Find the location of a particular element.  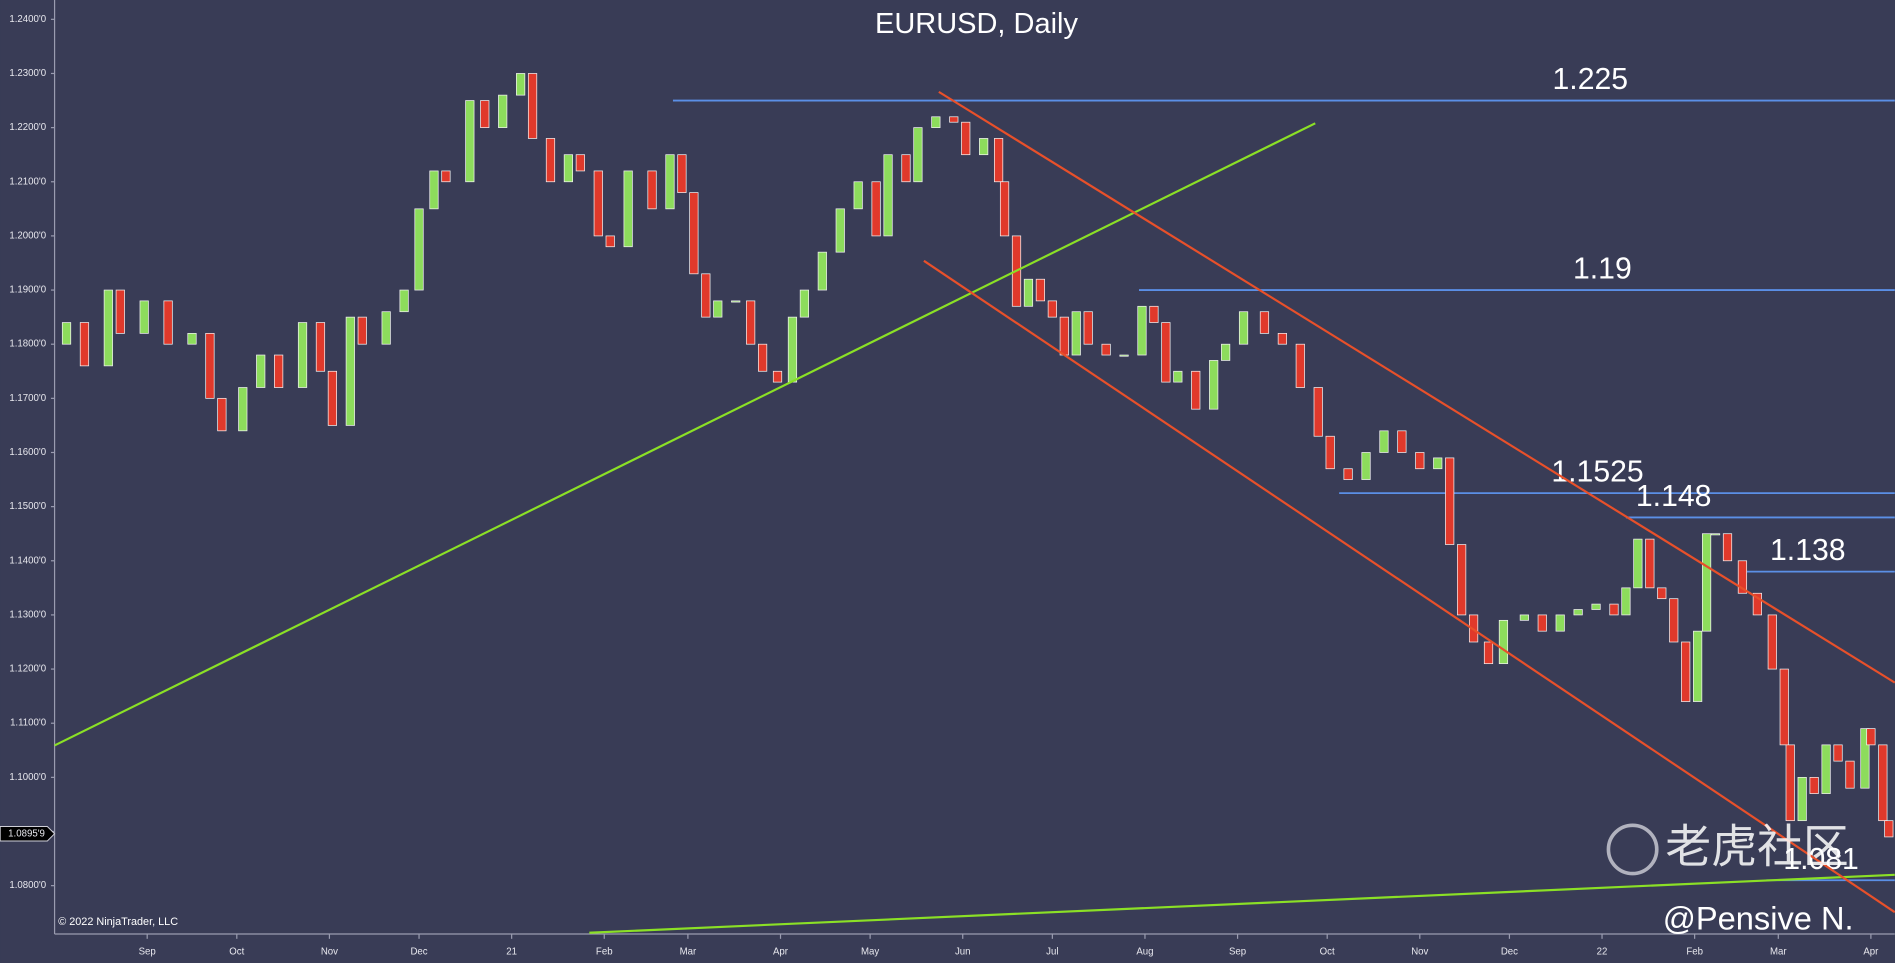

x-tick-label: Dec is located at coordinates (418, 952).